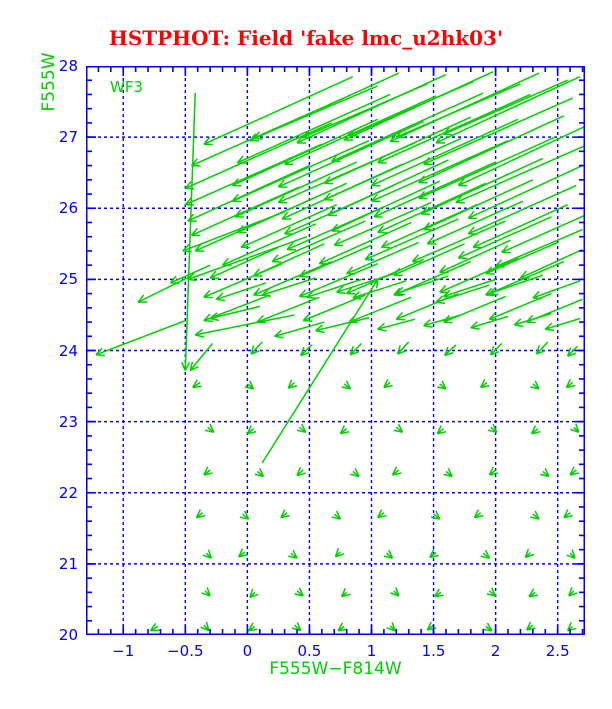 Image resolution: width=612 pixels, height=709 pixels. What do you see at coordinates (371, 651) in the screenshot?
I see `x-tick-label: 1` at bounding box center [371, 651].